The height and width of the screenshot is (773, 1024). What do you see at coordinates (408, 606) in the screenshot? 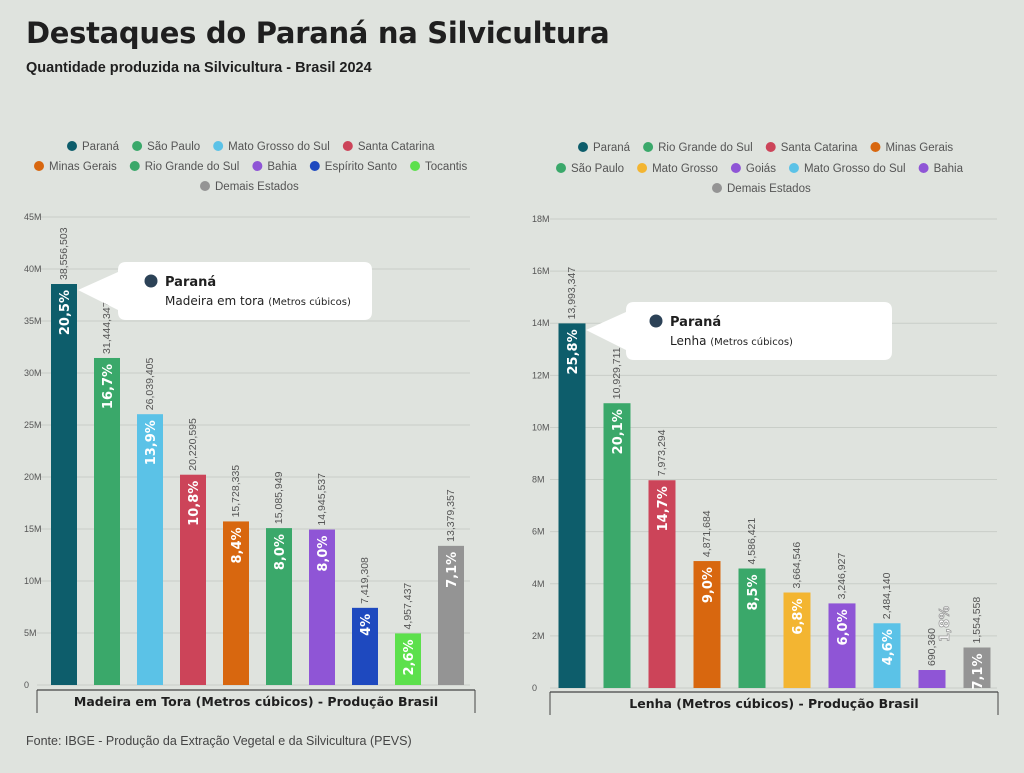
I see `value-label: 4,957,437` at bounding box center [408, 606].